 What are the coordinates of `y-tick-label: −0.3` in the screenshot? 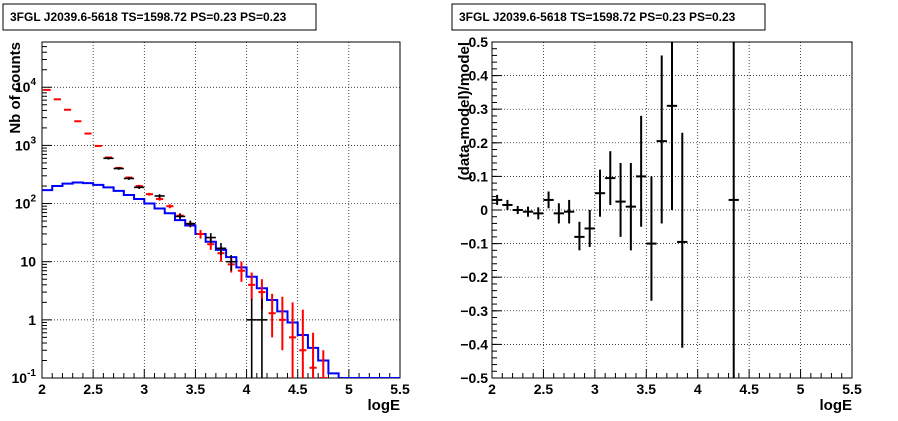 It's located at (474, 311).